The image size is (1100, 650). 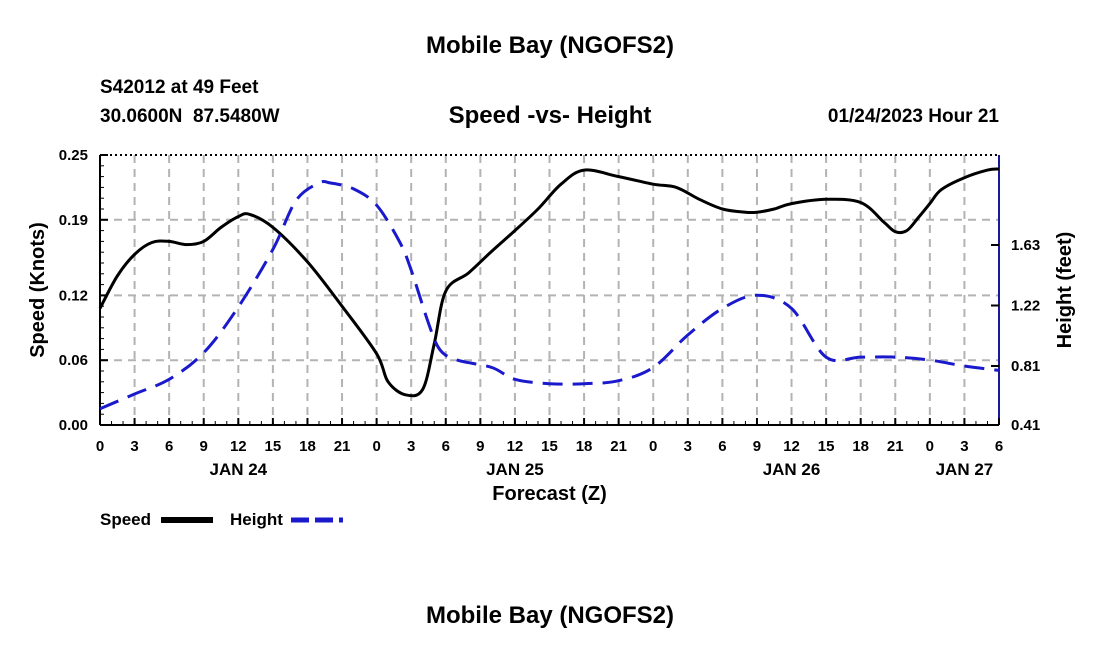 What do you see at coordinates (73, 220) in the screenshot?
I see `y-tick-label: 0.19` at bounding box center [73, 220].